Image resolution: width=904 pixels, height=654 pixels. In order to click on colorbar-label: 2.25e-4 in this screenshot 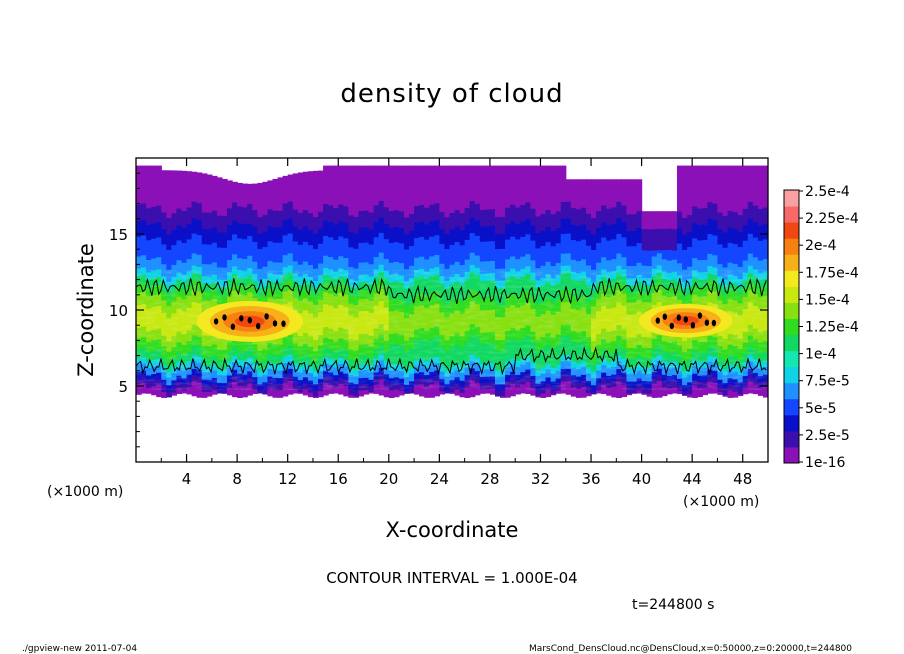, I will do `click(832, 219)`.